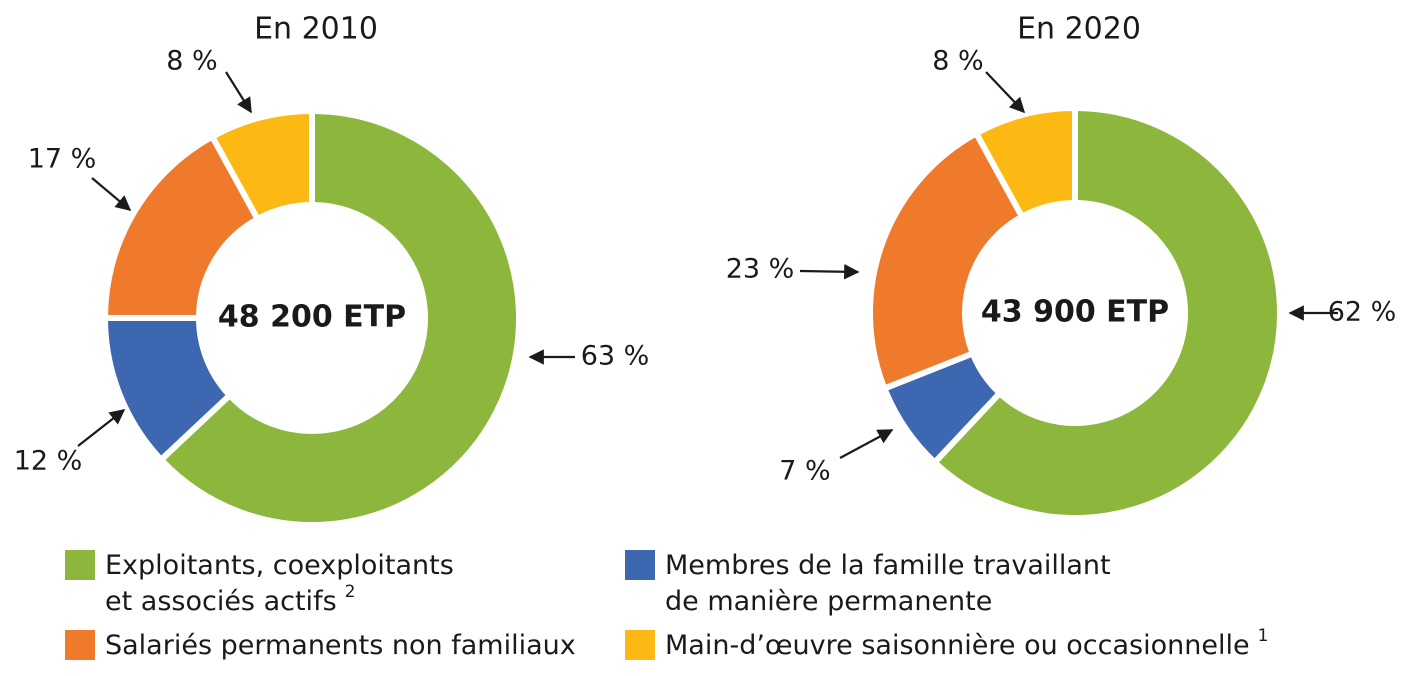 The height and width of the screenshot is (676, 1423). What do you see at coordinates (48, 461) in the screenshot?
I see `value-label: 12 %` at bounding box center [48, 461].